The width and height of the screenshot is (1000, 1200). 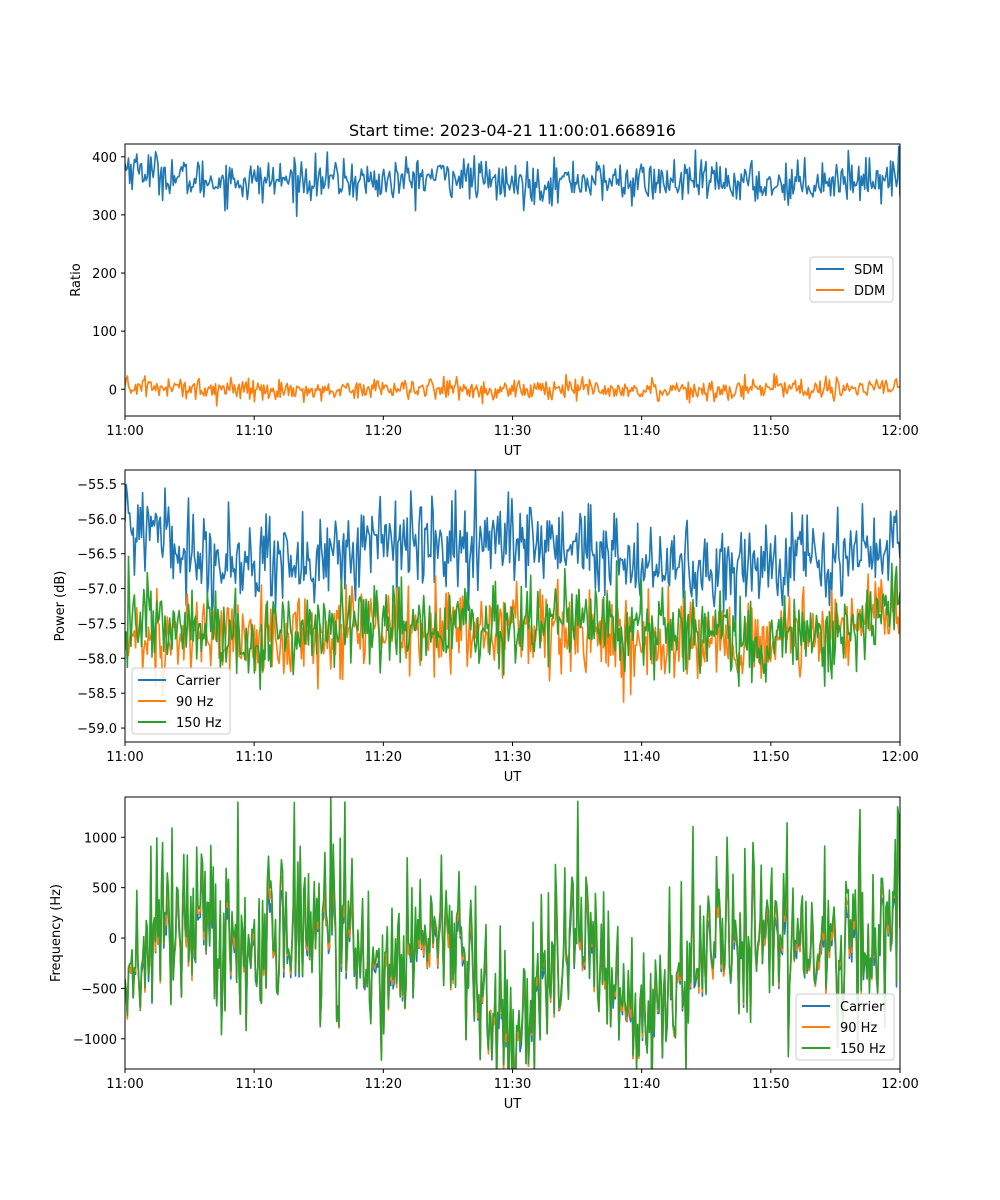 What do you see at coordinates (97, 624) in the screenshot?
I see `y-tick-label: −57.5` at bounding box center [97, 624].